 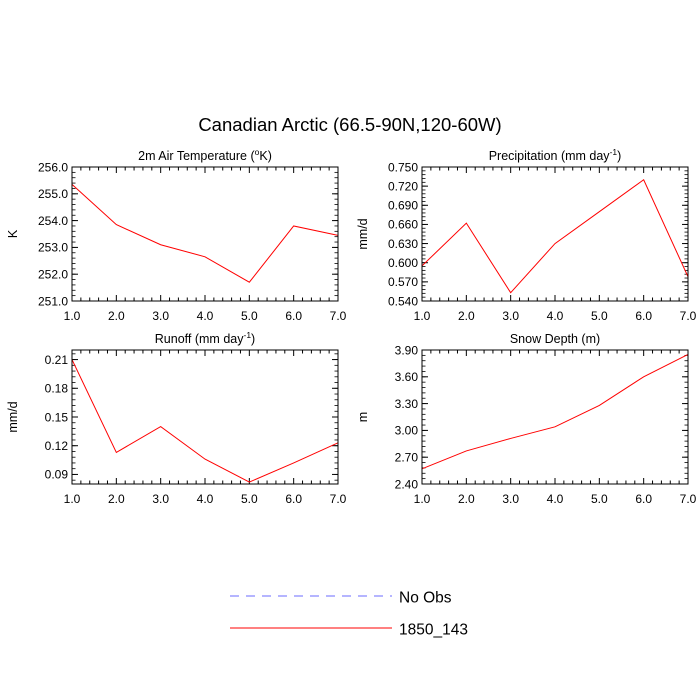 What do you see at coordinates (53, 221) in the screenshot?
I see `y-tick-label: 254.0` at bounding box center [53, 221].